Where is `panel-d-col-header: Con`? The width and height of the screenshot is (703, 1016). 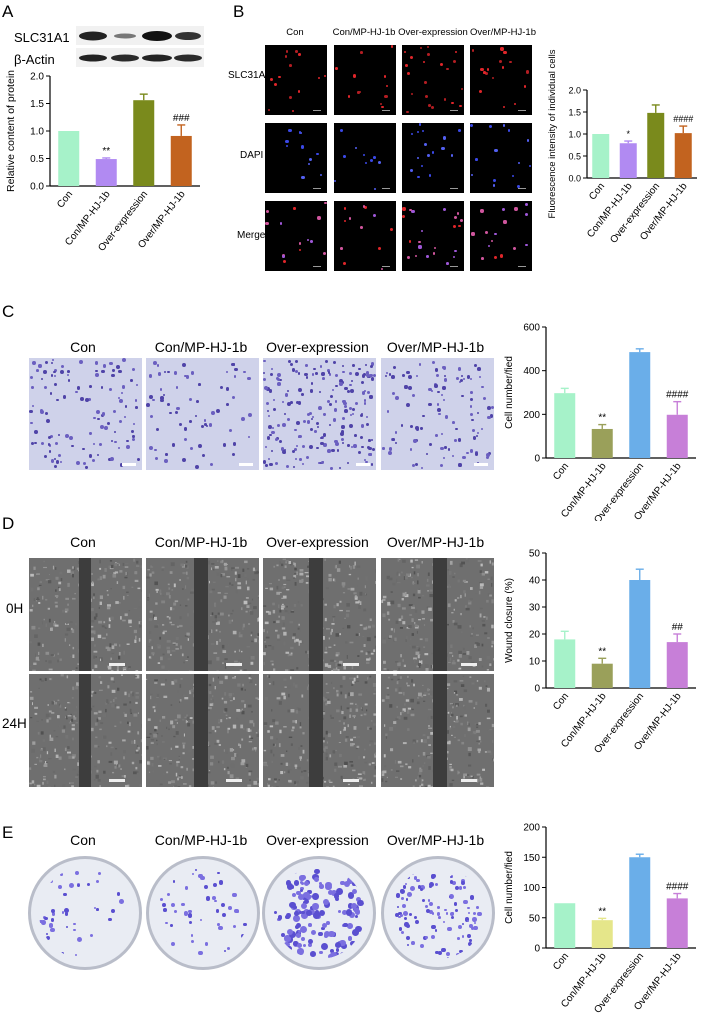 panel-d-col-header: Con is located at coordinates (83, 542).